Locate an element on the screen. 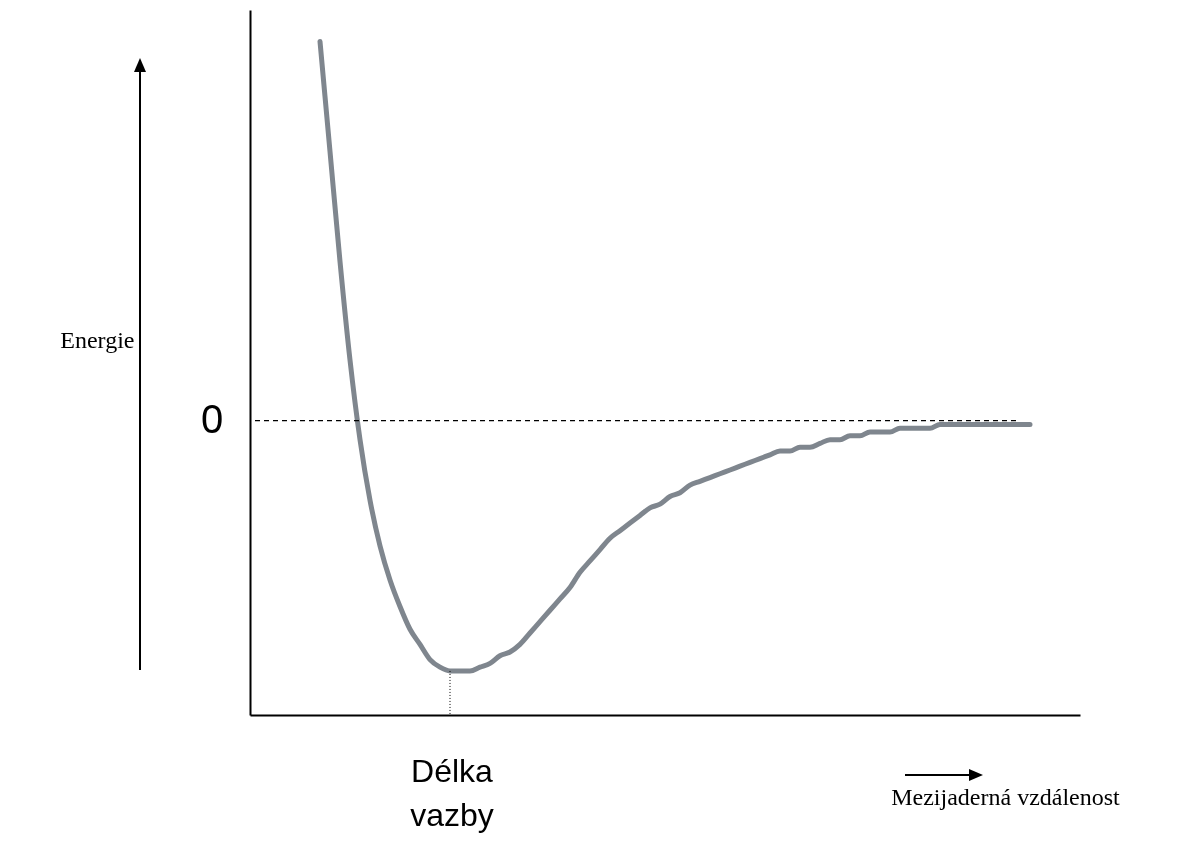 This screenshot has height=842, width=1180. x-axis-title: Mezijaderná vzdálenost is located at coordinates (1006, 796).